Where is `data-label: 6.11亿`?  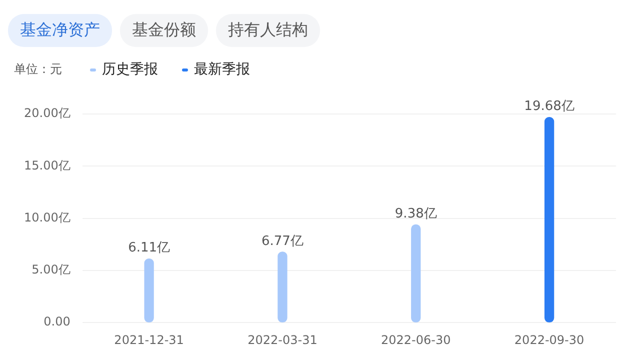
data-label: 6.11亿 is located at coordinates (149, 248).